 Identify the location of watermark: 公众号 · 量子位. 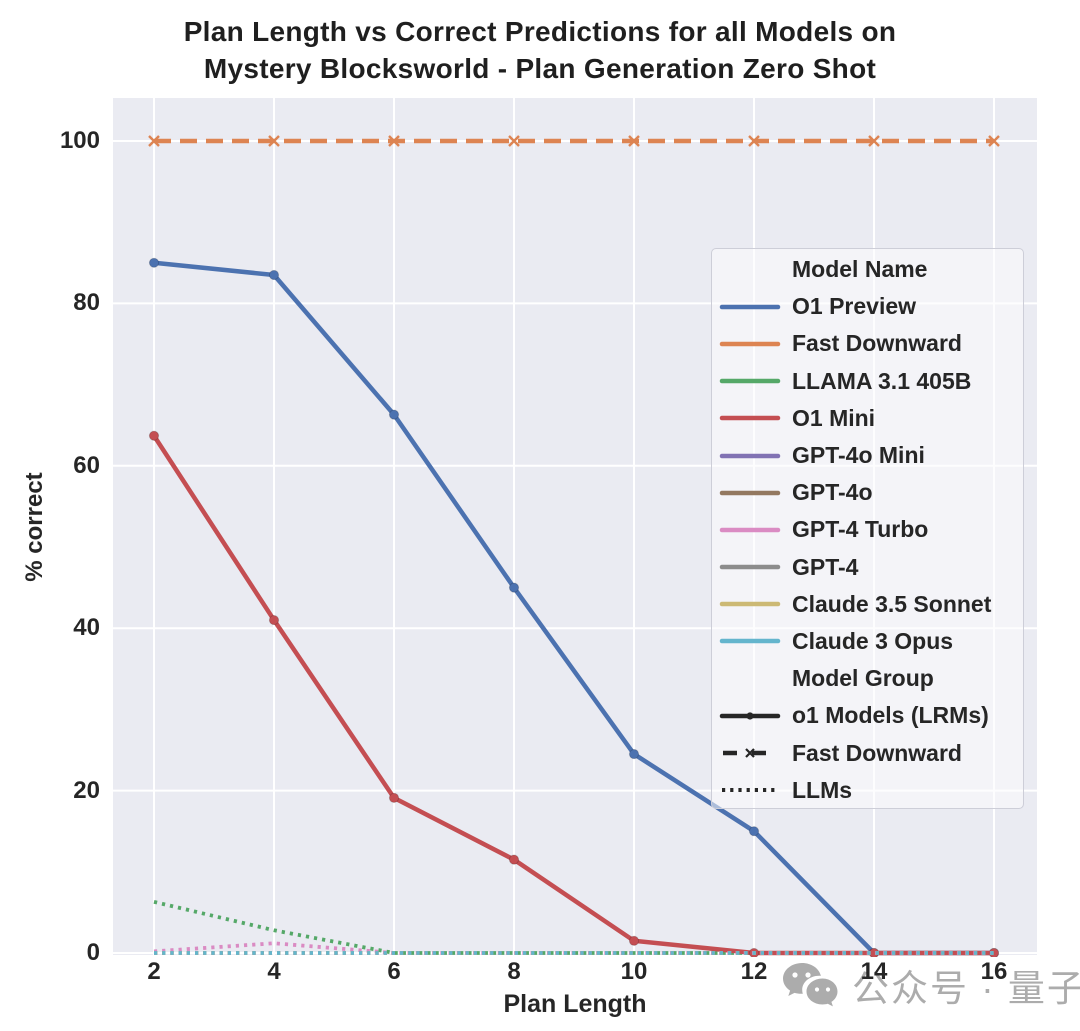
(930, 985).